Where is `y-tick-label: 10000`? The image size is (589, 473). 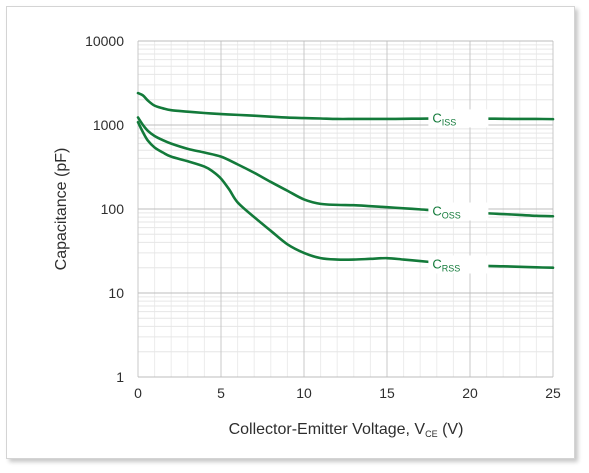 y-tick-label: 10000 is located at coordinates (104, 41).